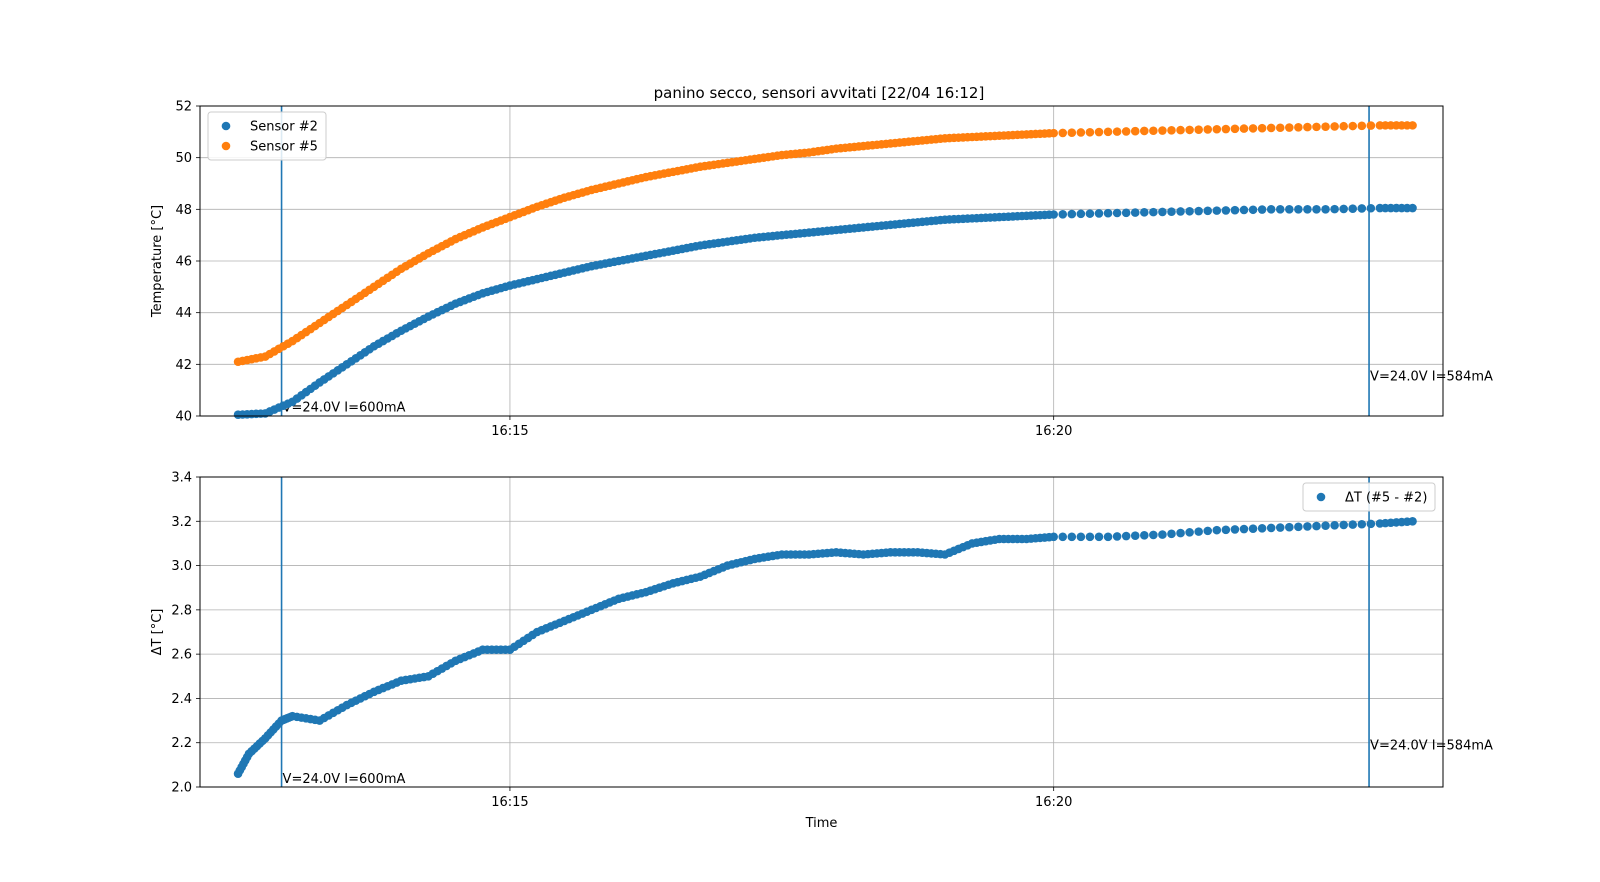  What do you see at coordinates (157, 632) in the screenshot?
I see `delta-y-axis-label: ΔT [°C]` at bounding box center [157, 632].